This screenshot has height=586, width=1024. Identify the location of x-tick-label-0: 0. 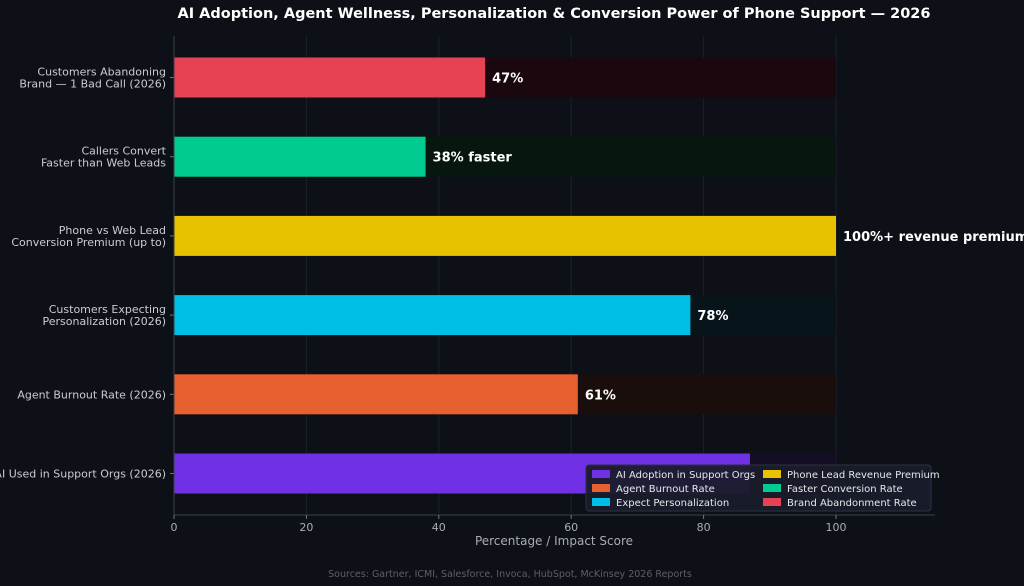
(174, 527).